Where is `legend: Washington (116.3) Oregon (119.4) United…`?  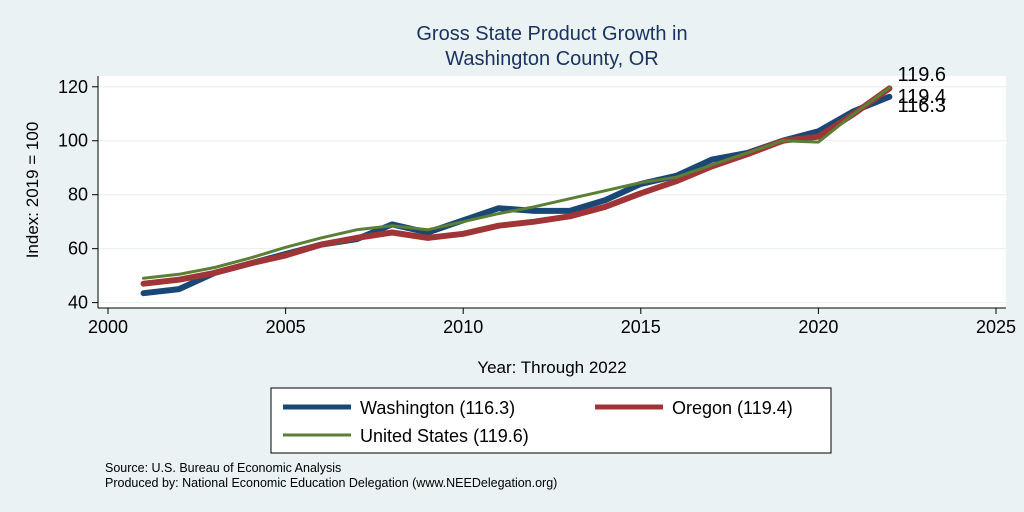 legend: Washington (116.3) Oregon (119.4) United… is located at coordinates (551, 420).